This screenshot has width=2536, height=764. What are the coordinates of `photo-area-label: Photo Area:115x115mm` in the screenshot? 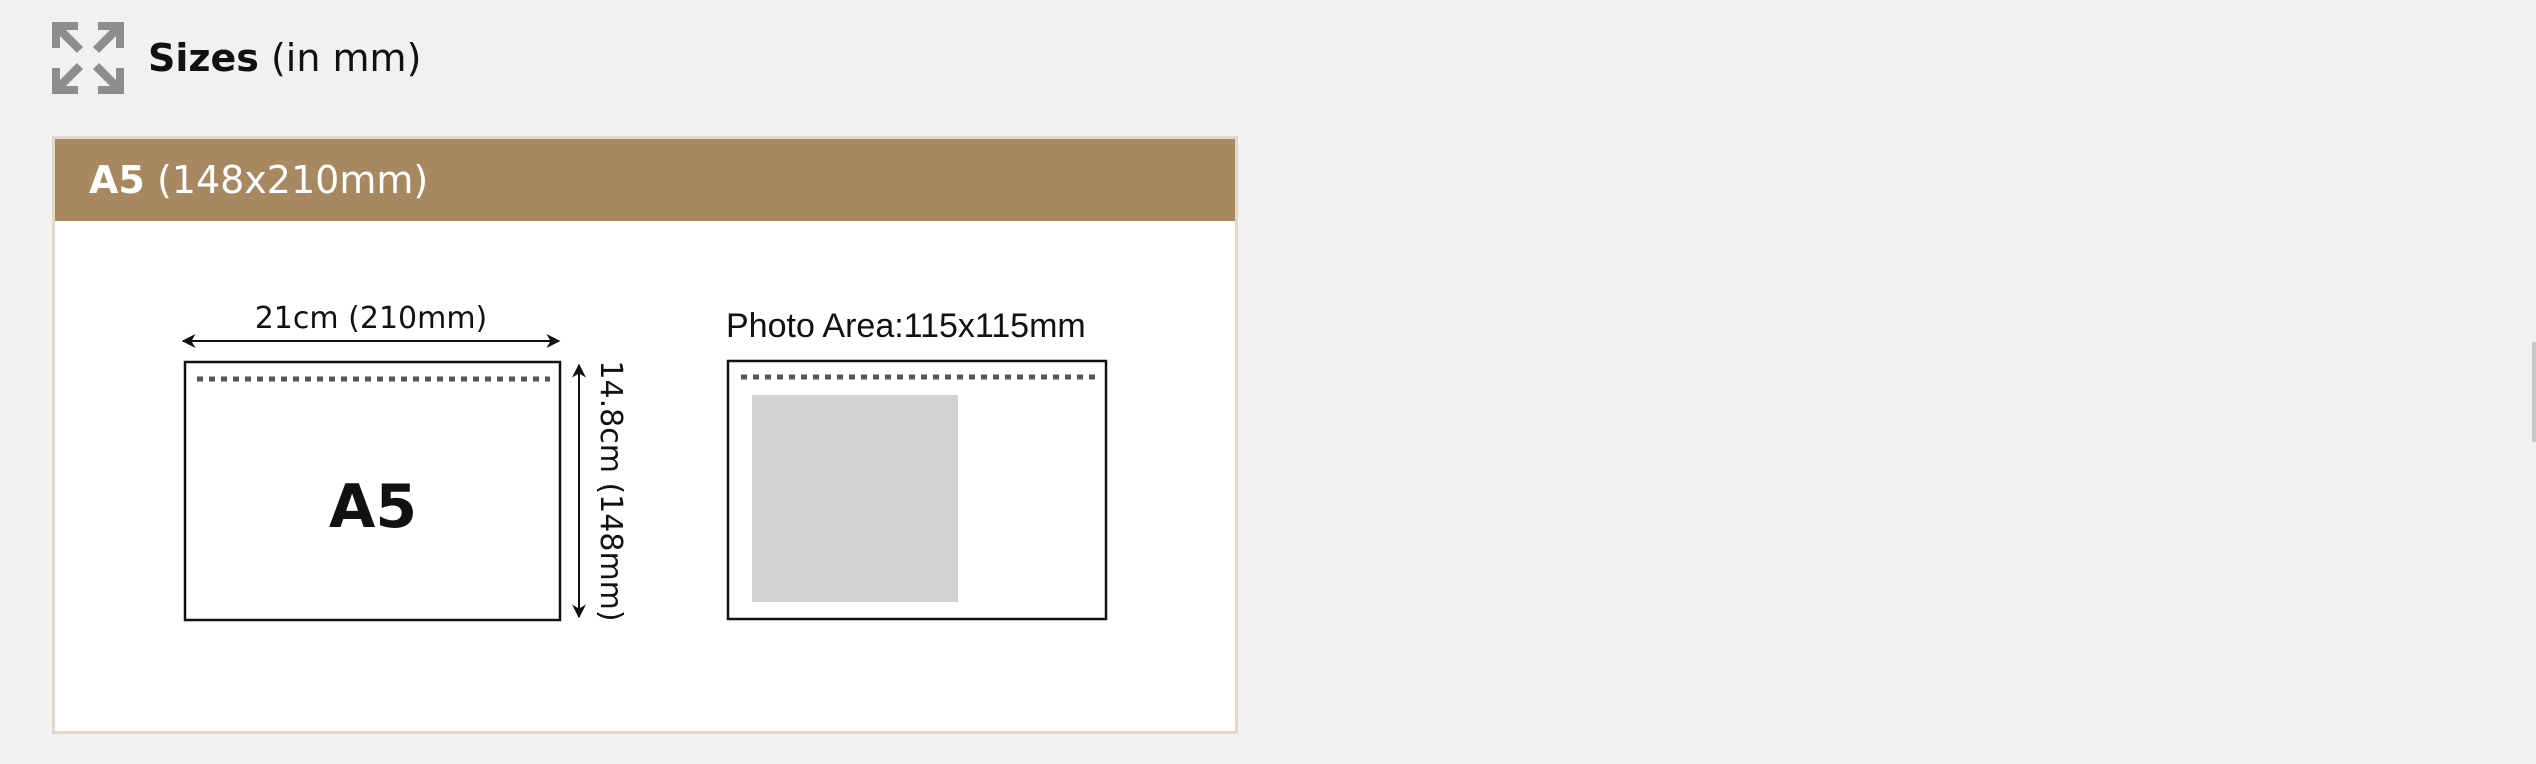 It's located at (906, 326).